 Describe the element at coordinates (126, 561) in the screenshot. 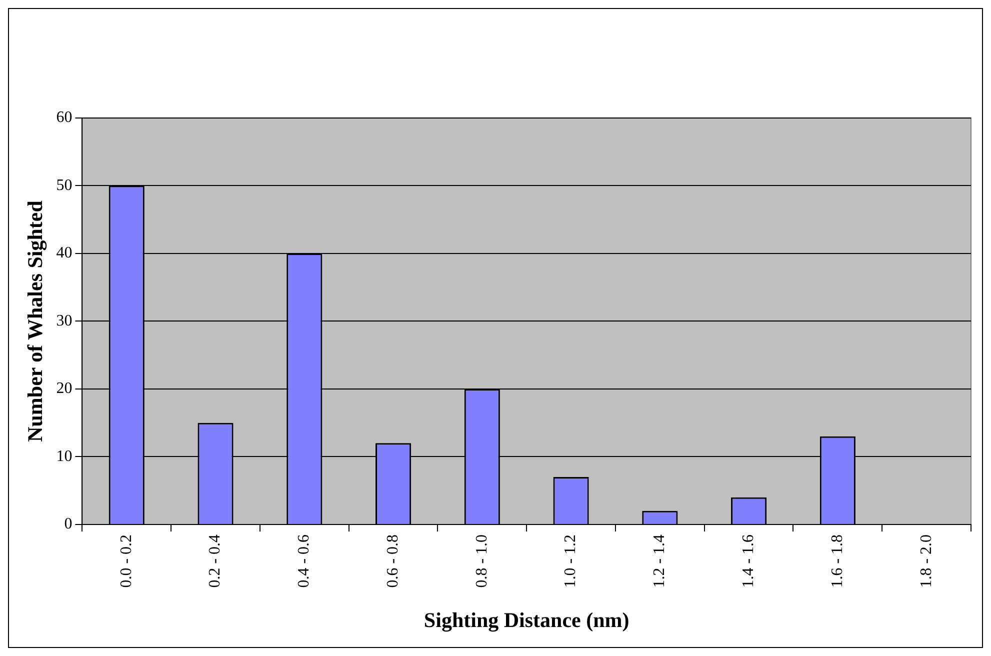

I see `x-tick-label: 0.0 - 0.2` at that location.